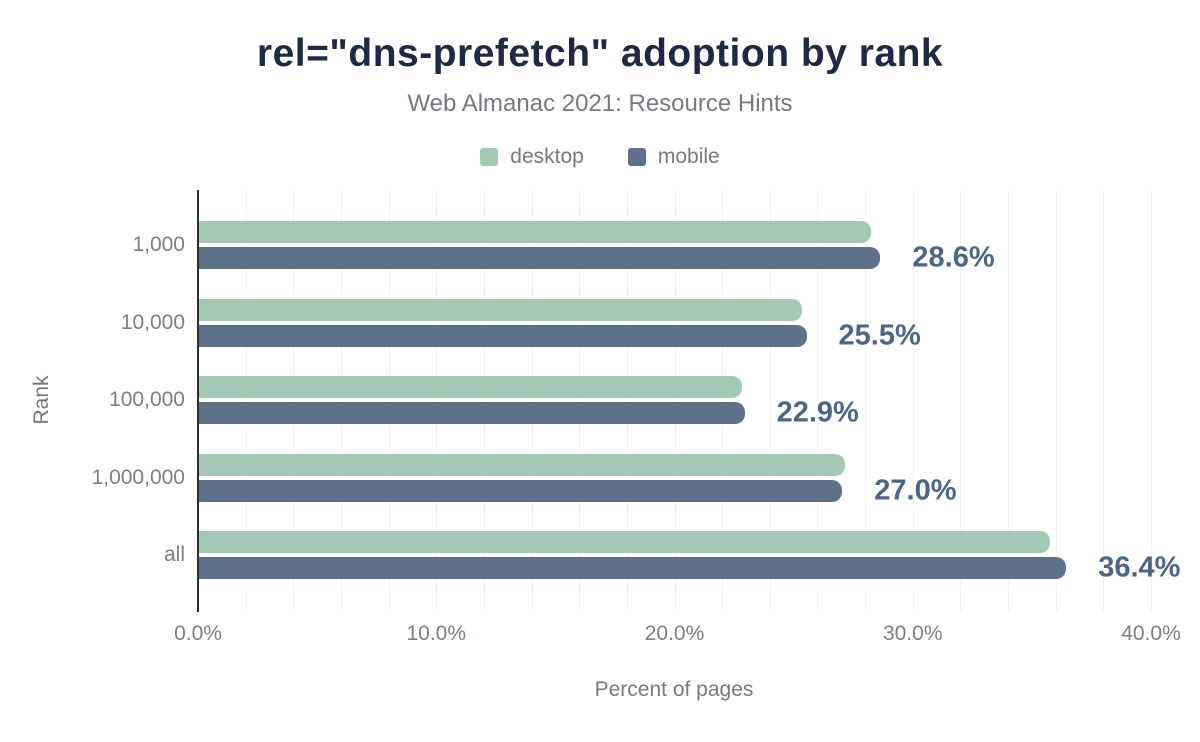 Image resolution: width=1200 pixels, height=742 pixels. Describe the element at coordinates (953, 257) in the screenshot. I see `data-label: 28.6%` at that location.